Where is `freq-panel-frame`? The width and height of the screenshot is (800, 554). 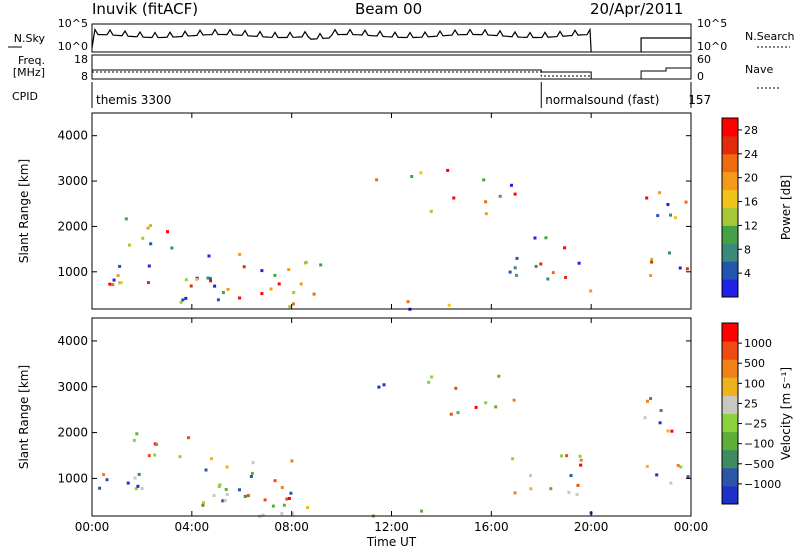
freq-panel-frame is located at coordinates (391, 67).